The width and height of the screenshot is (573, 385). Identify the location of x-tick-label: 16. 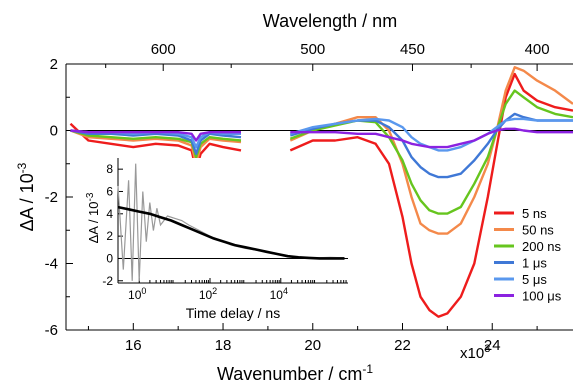
(133, 345).